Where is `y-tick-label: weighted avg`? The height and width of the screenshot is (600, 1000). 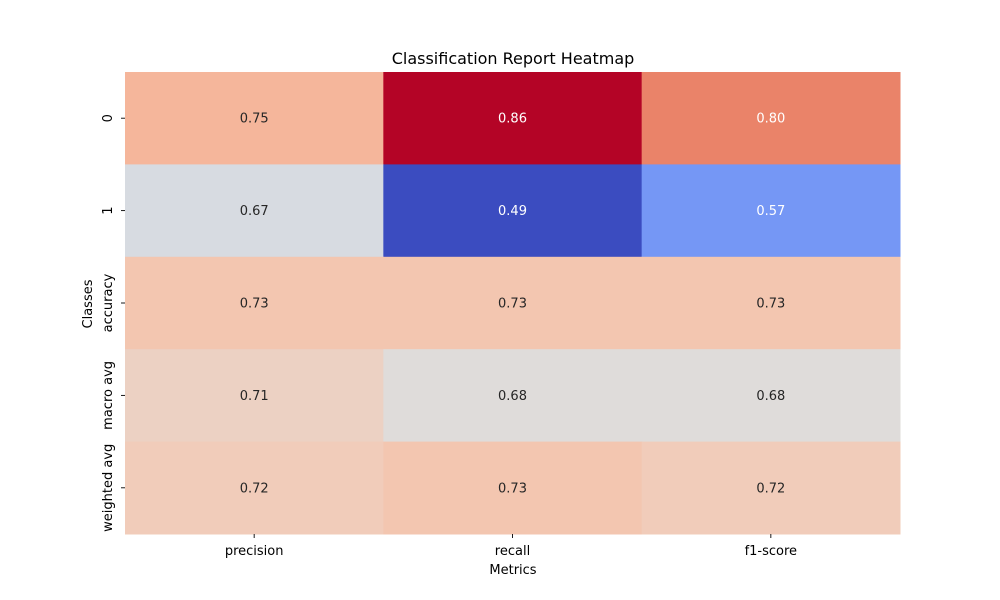 y-tick-label: weighted avg is located at coordinates (108, 488).